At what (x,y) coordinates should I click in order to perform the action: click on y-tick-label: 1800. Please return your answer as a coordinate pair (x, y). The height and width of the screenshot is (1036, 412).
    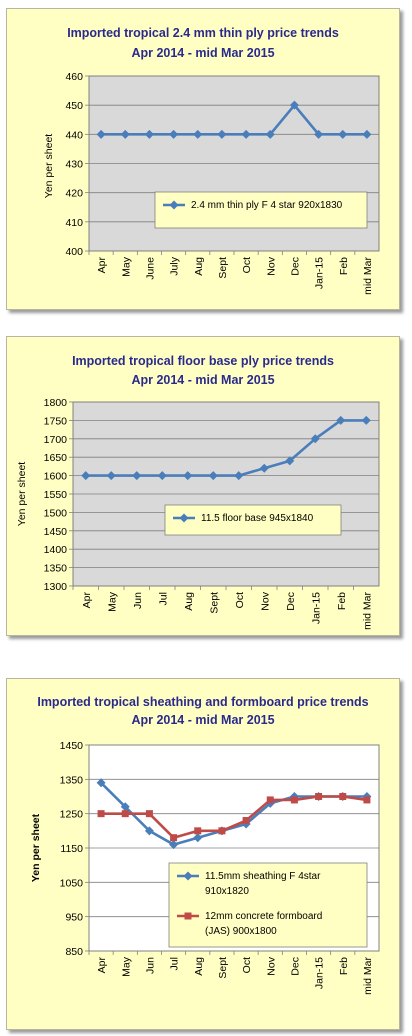
    Looking at the image, I should click on (56, 403).